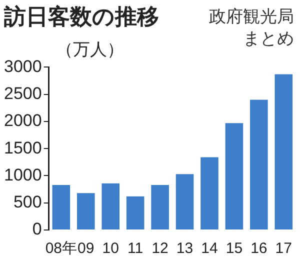 The height and width of the screenshot is (263, 300). Describe the element at coordinates (37, 229) in the screenshot. I see `y-tick-label: 0` at that location.